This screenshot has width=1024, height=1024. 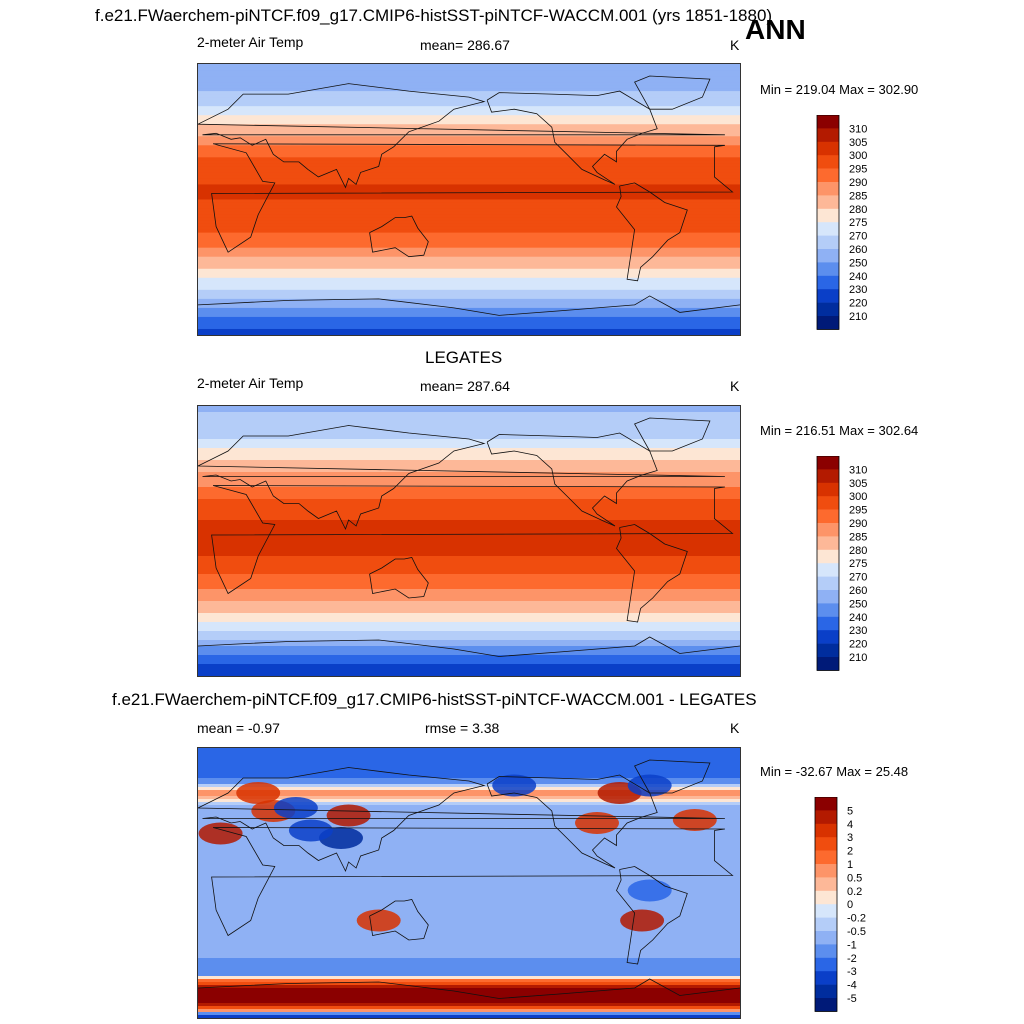 I want to click on colorbar-tick-label: 260, so click(x=858, y=591).